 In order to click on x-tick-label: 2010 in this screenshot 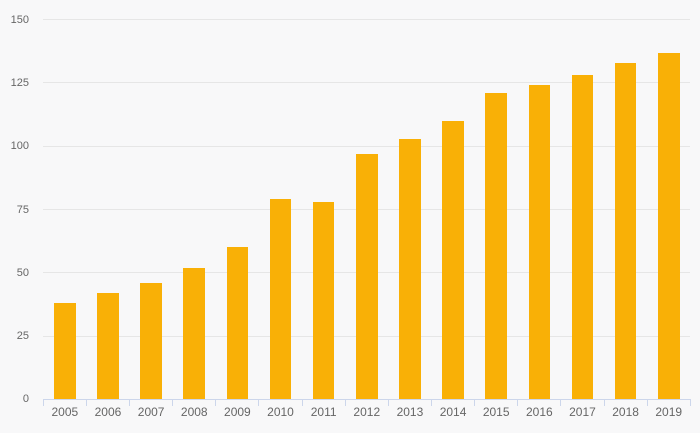, I will do `click(280, 411)`.